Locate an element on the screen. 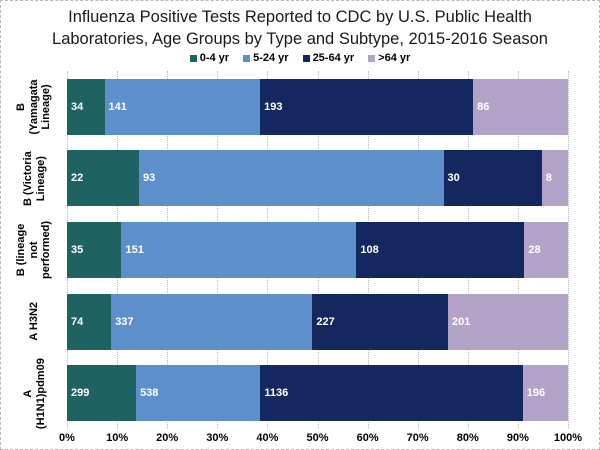  y-axis-label: B (Yamagata Lineage) is located at coordinates (34, 107).